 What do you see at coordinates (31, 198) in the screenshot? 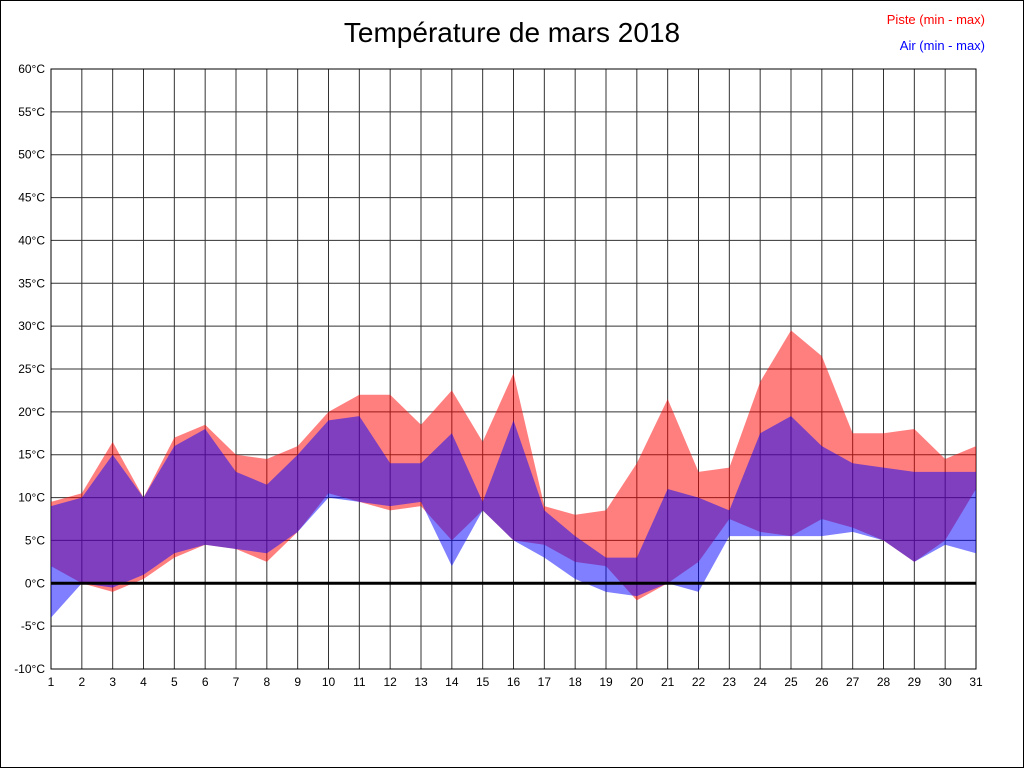
I see `y-tick-label: 45°C` at bounding box center [31, 198].